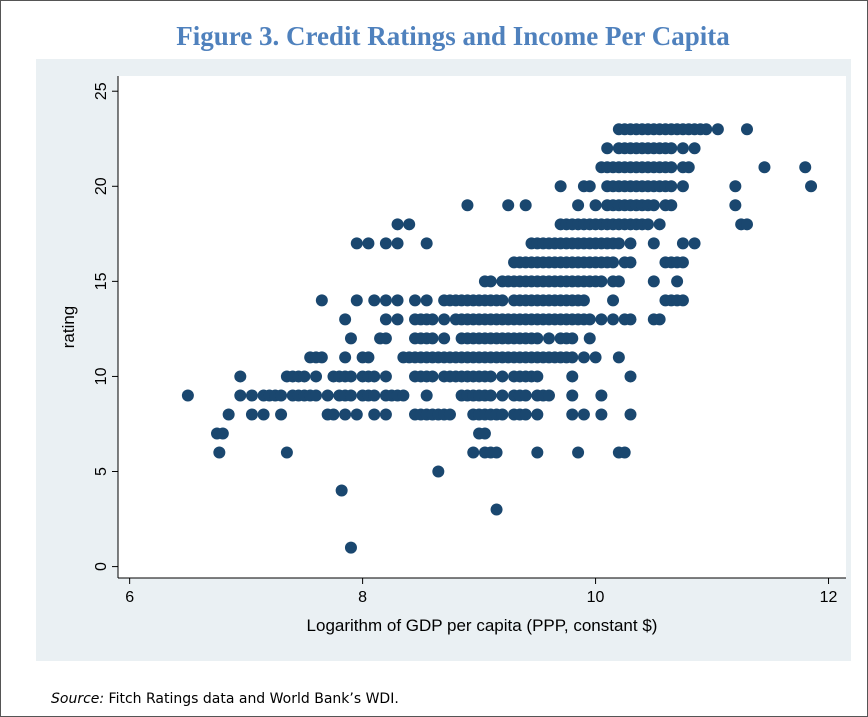 The image size is (868, 717). What do you see at coordinates (101, 376) in the screenshot?
I see `y-tick-label: 10` at bounding box center [101, 376].